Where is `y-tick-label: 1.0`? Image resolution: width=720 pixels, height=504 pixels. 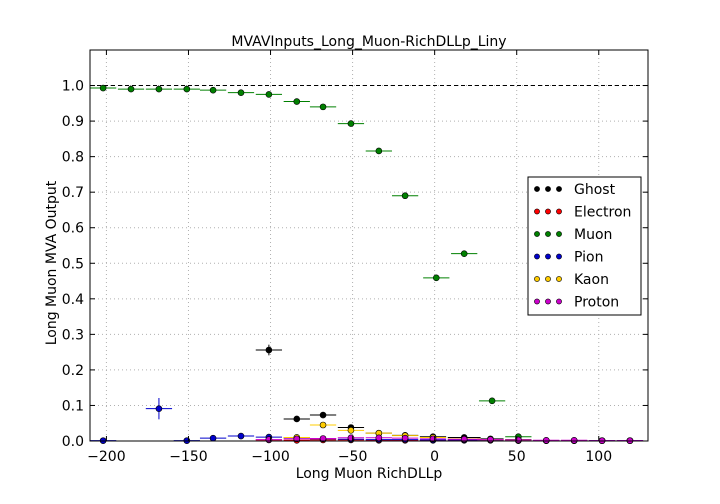 y-tick-label: 1.0 is located at coordinates (73, 87).